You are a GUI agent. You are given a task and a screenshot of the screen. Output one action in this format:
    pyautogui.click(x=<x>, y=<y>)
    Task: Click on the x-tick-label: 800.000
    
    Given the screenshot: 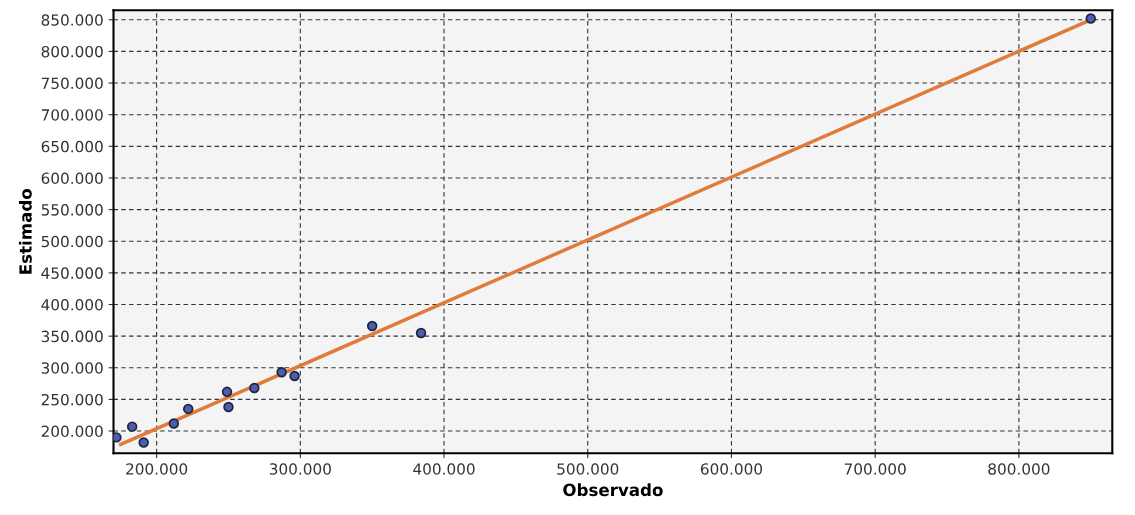 What is the action you would take?
    pyautogui.click(x=1019, y=469)
    